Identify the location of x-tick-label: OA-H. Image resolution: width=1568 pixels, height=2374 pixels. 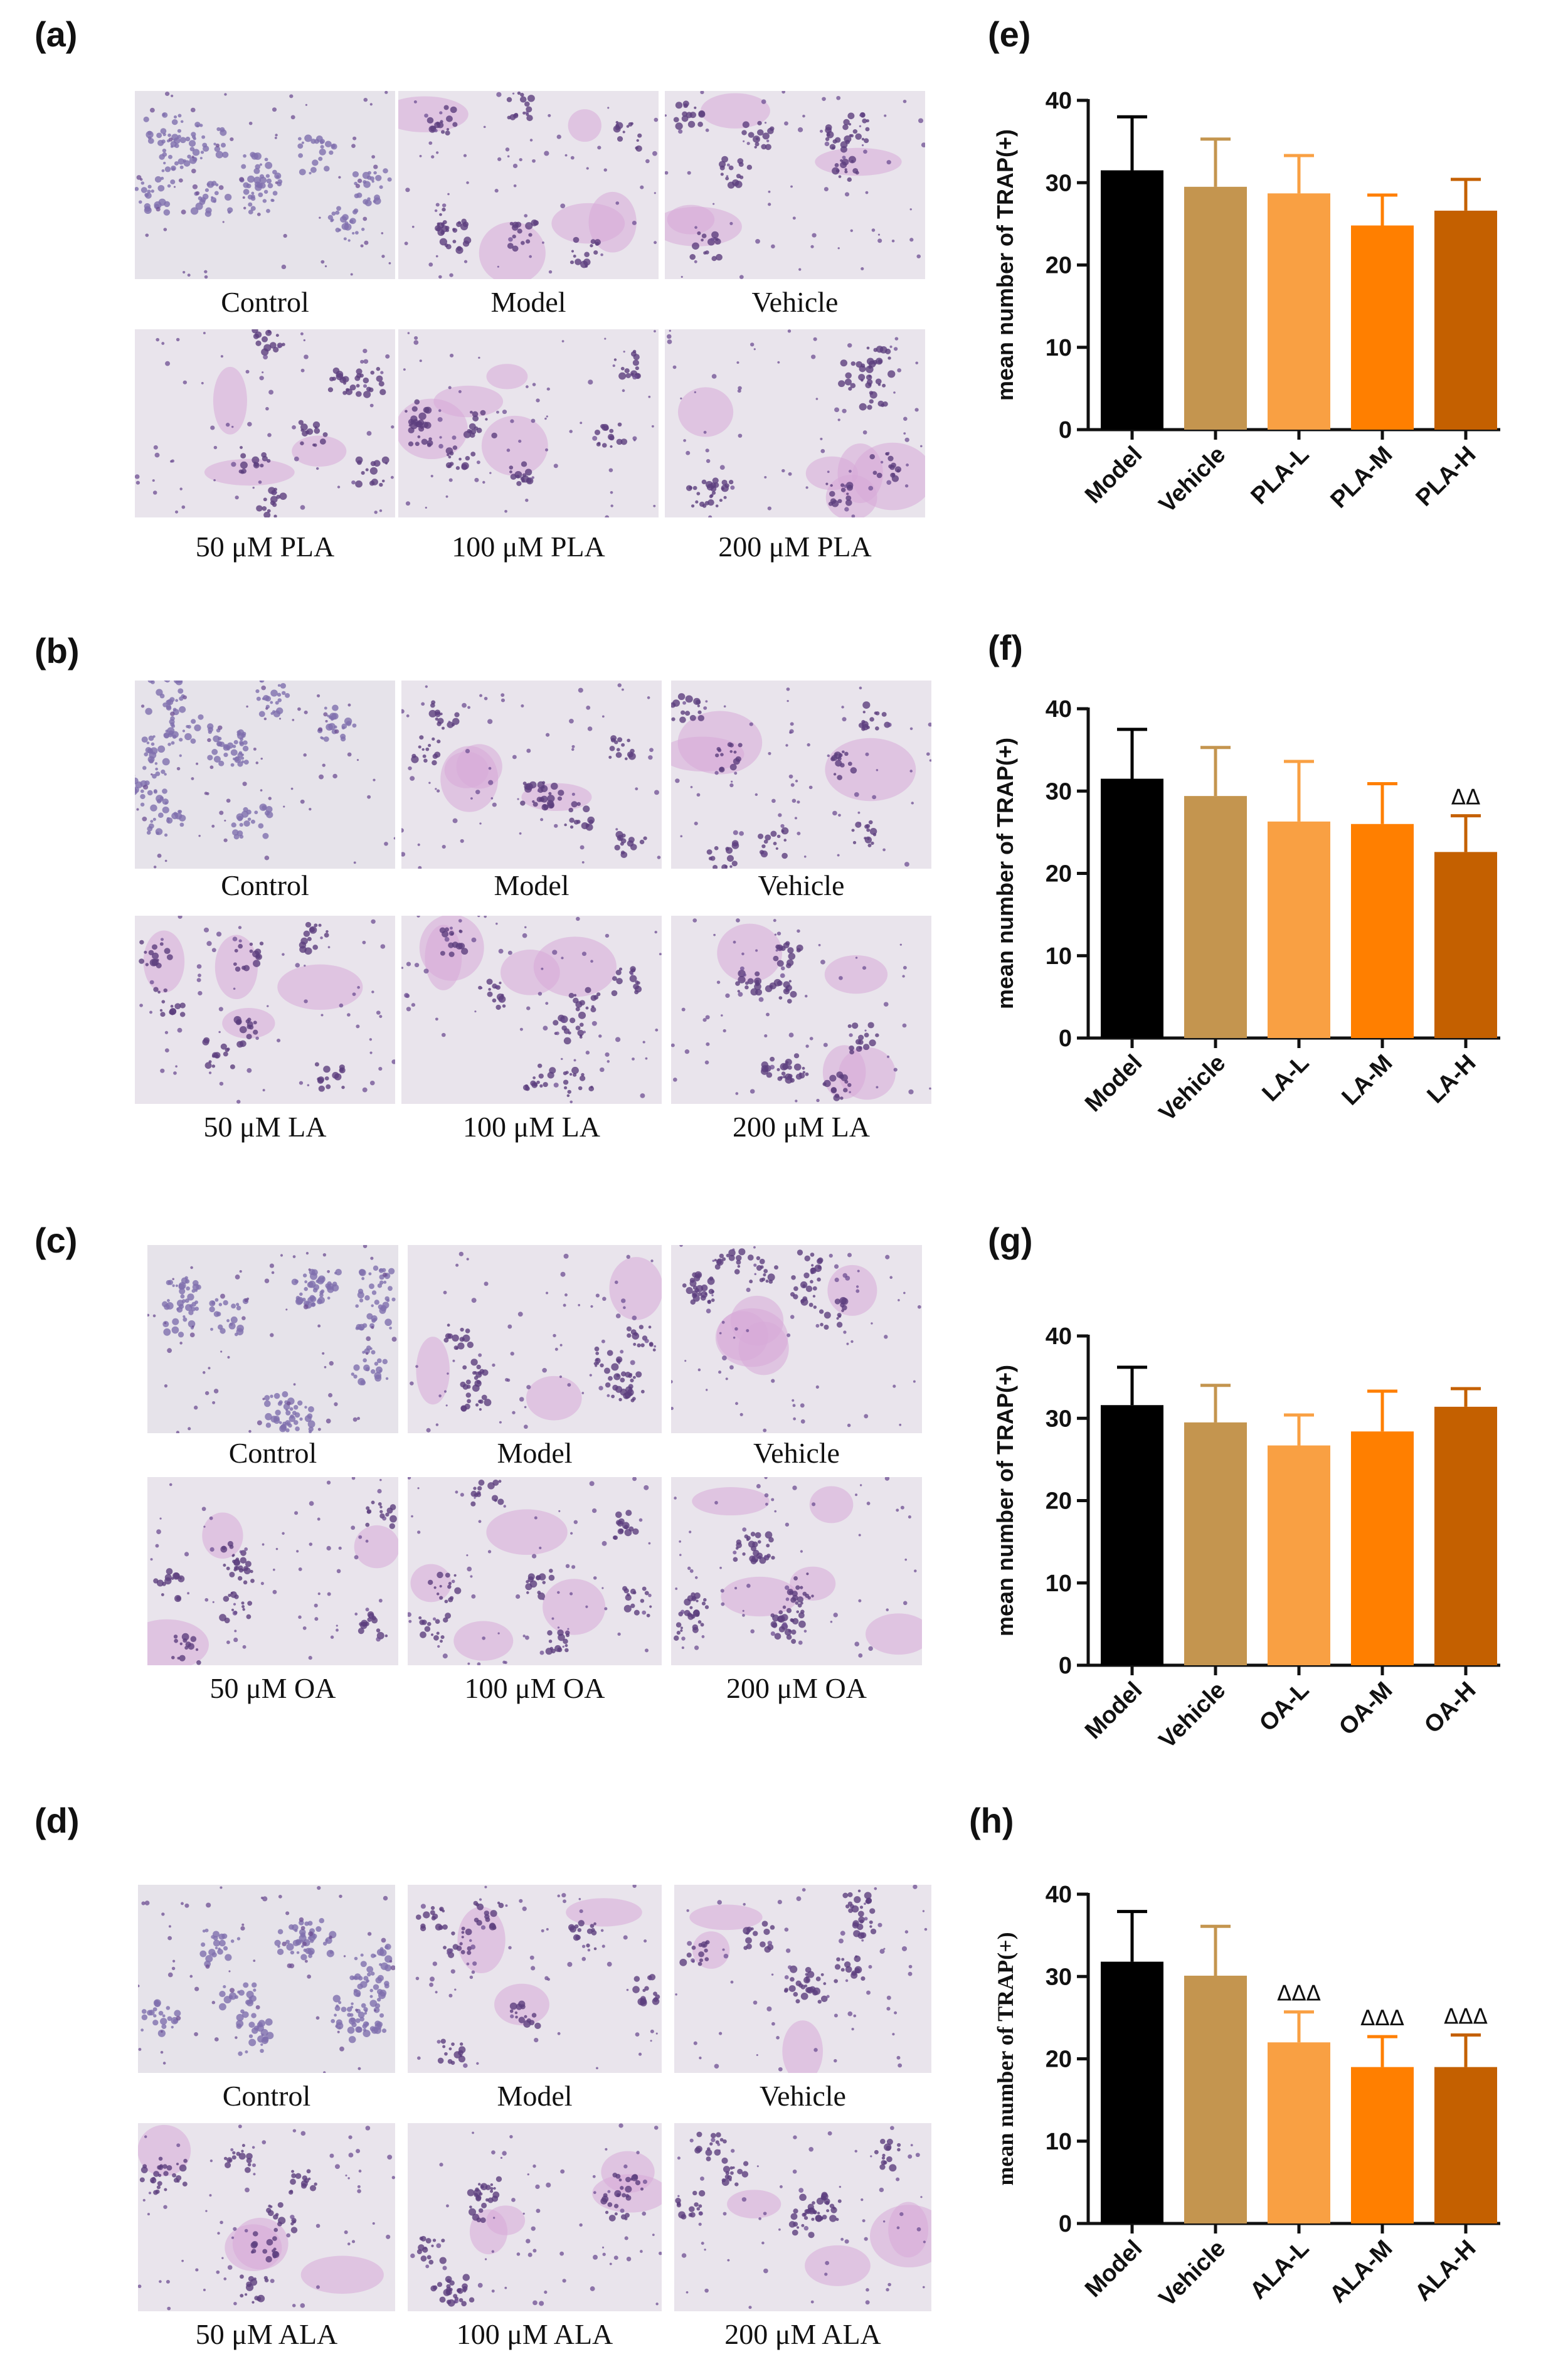
(1450, 1708).